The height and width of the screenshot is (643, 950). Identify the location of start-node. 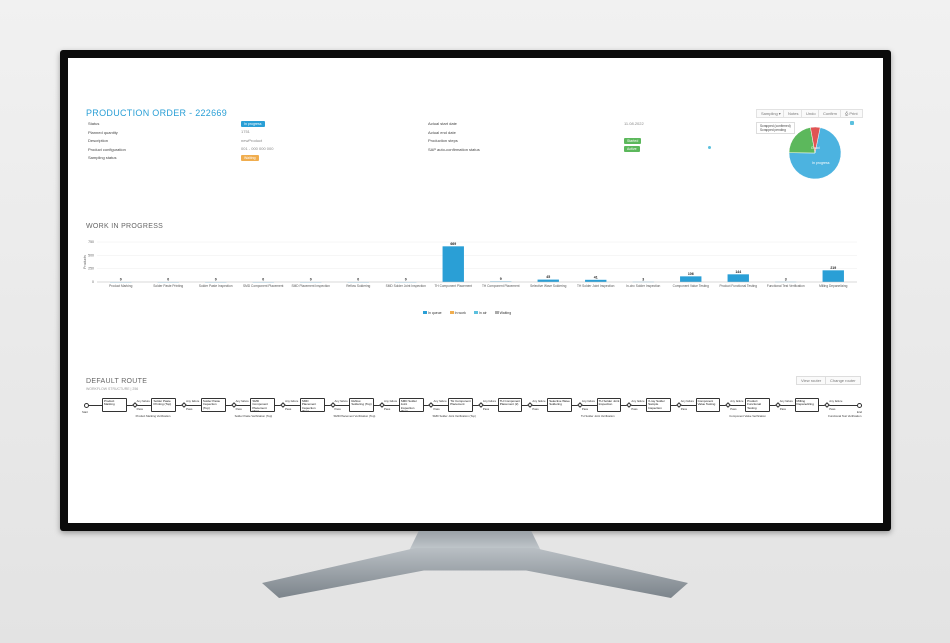
(86, 405).